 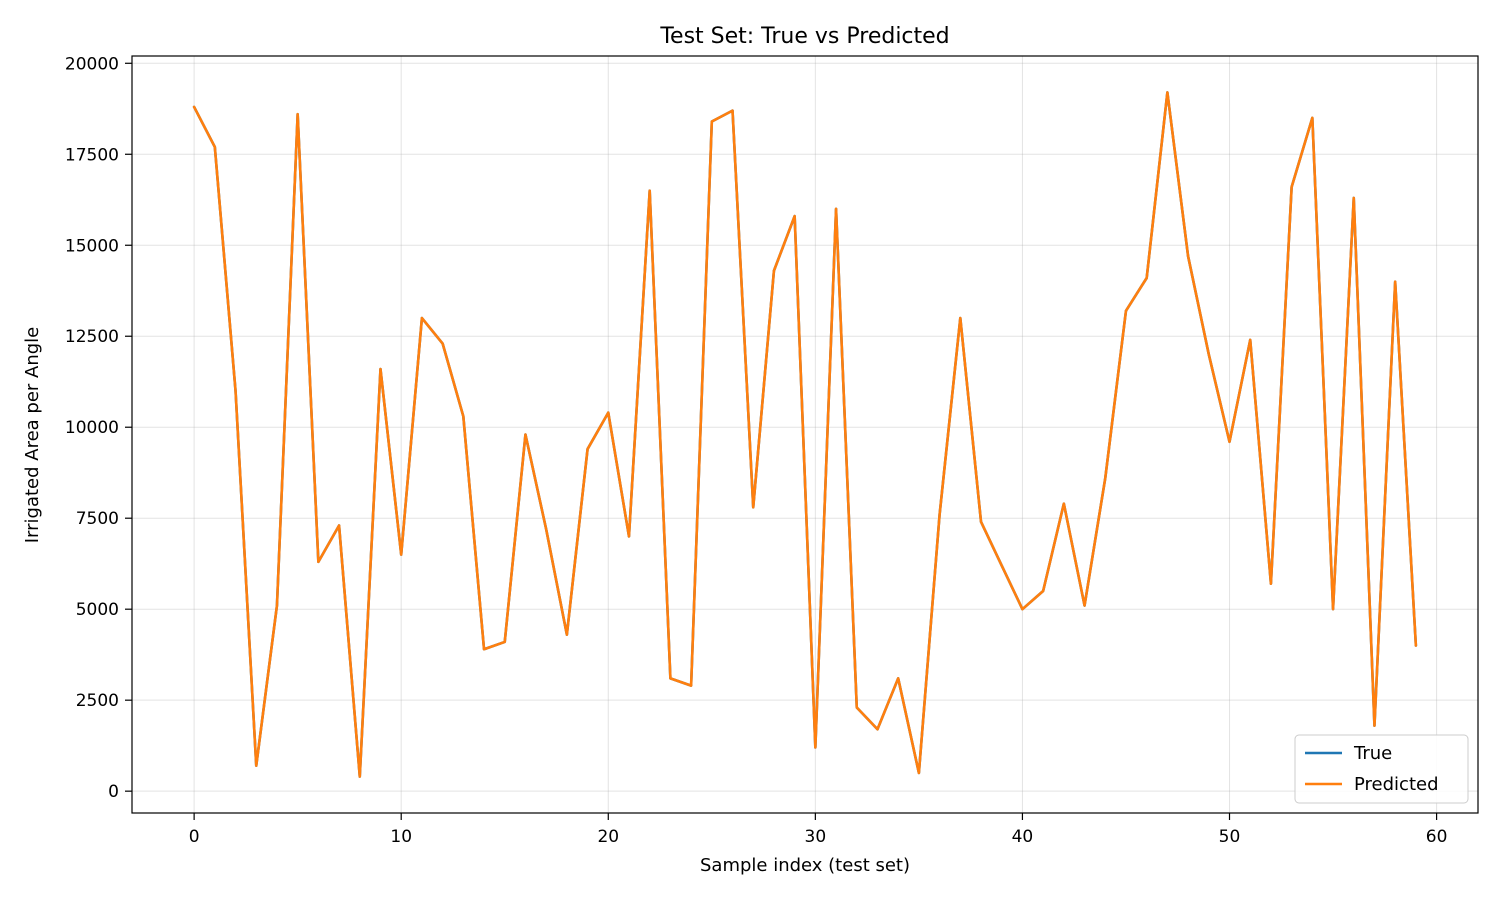 What do you see at coordinates (194, 837) in the screenshot?
I see `x-tick-label: 0` at bounding box center [194, 837].